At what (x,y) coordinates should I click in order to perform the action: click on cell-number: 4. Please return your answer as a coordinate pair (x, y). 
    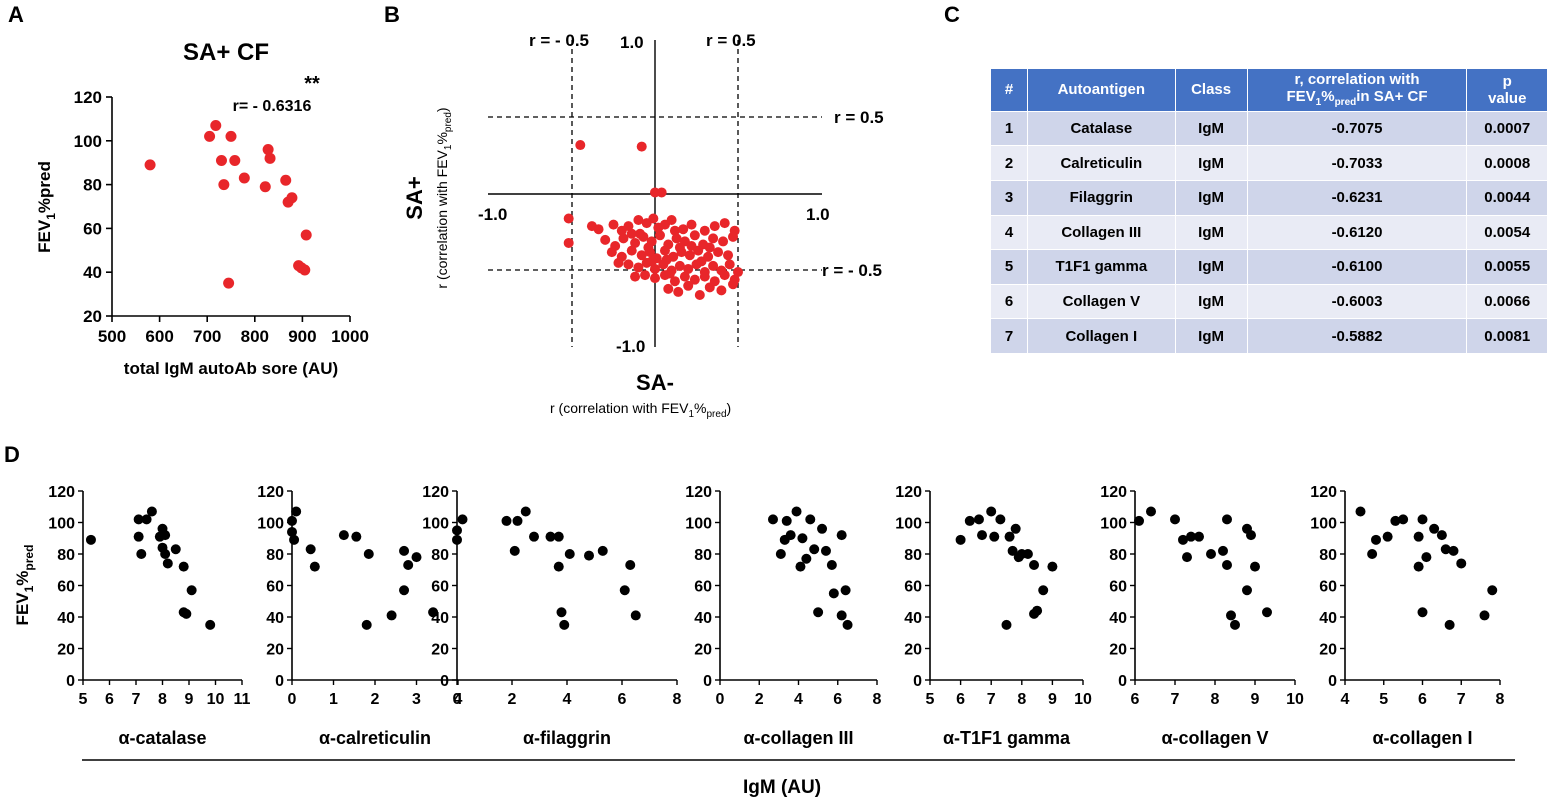
    Looking at the image, I should click on (1009, 232).